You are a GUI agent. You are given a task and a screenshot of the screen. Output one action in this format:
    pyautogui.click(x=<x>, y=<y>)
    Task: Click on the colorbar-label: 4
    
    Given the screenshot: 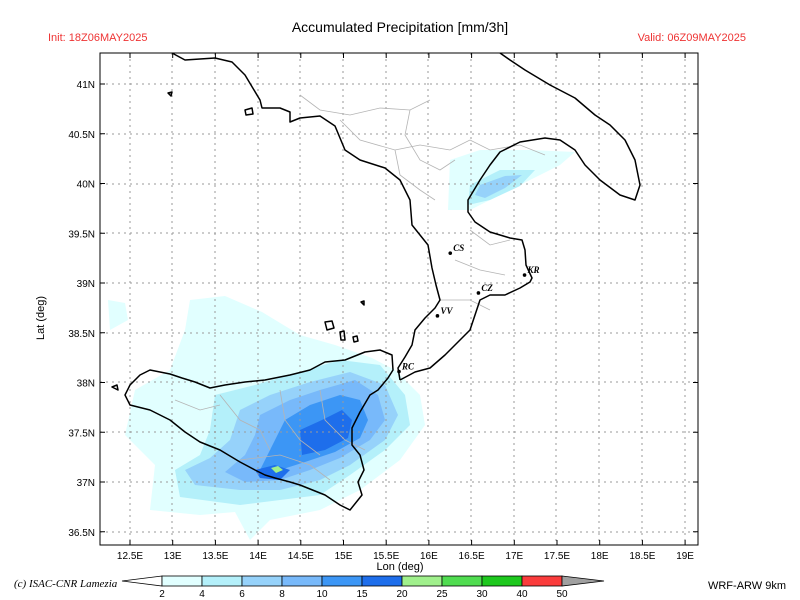 What is the action you would take?
    pyautogui.click(x=202, y=594)
    